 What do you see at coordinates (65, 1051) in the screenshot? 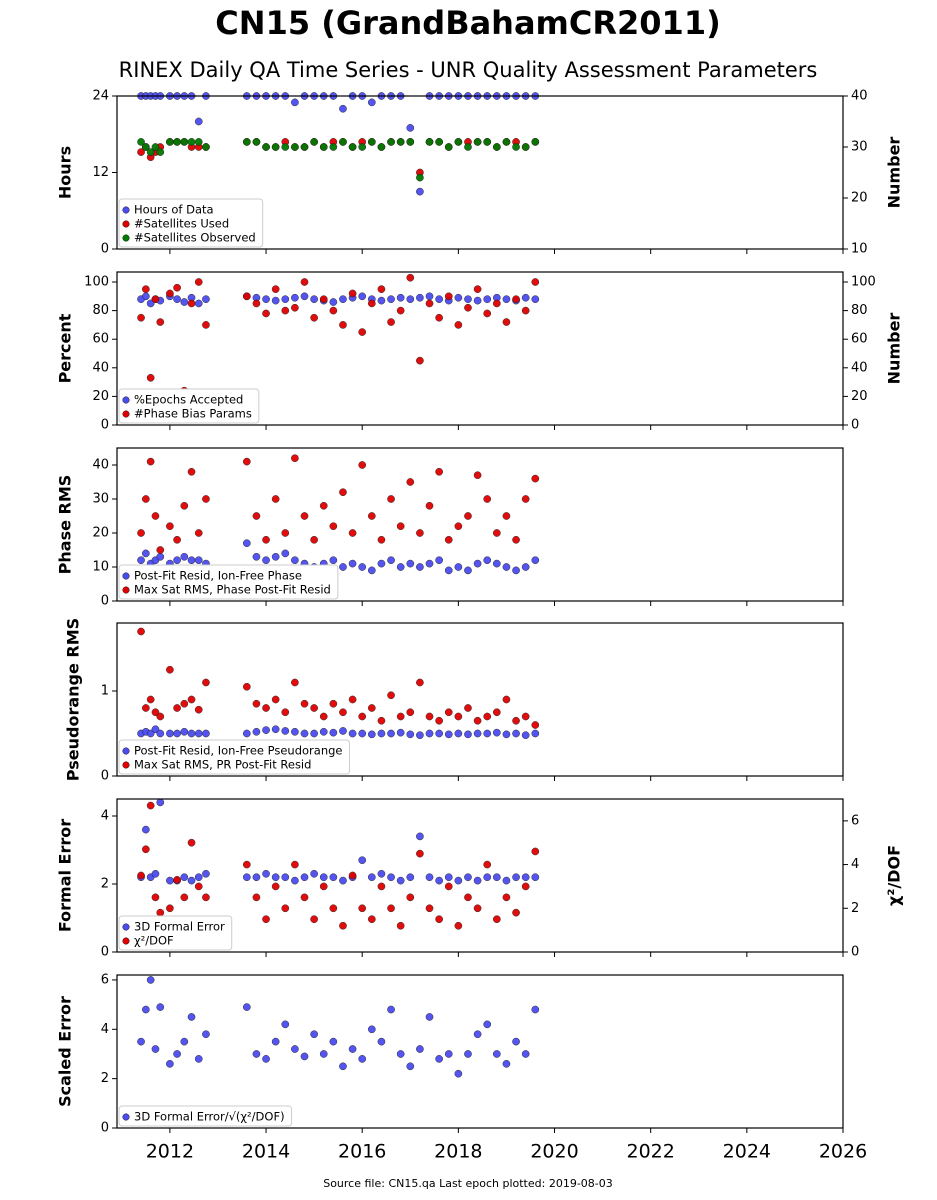
I see `y-axis-label: Scaled Error` at bounding box center [65, 1051].